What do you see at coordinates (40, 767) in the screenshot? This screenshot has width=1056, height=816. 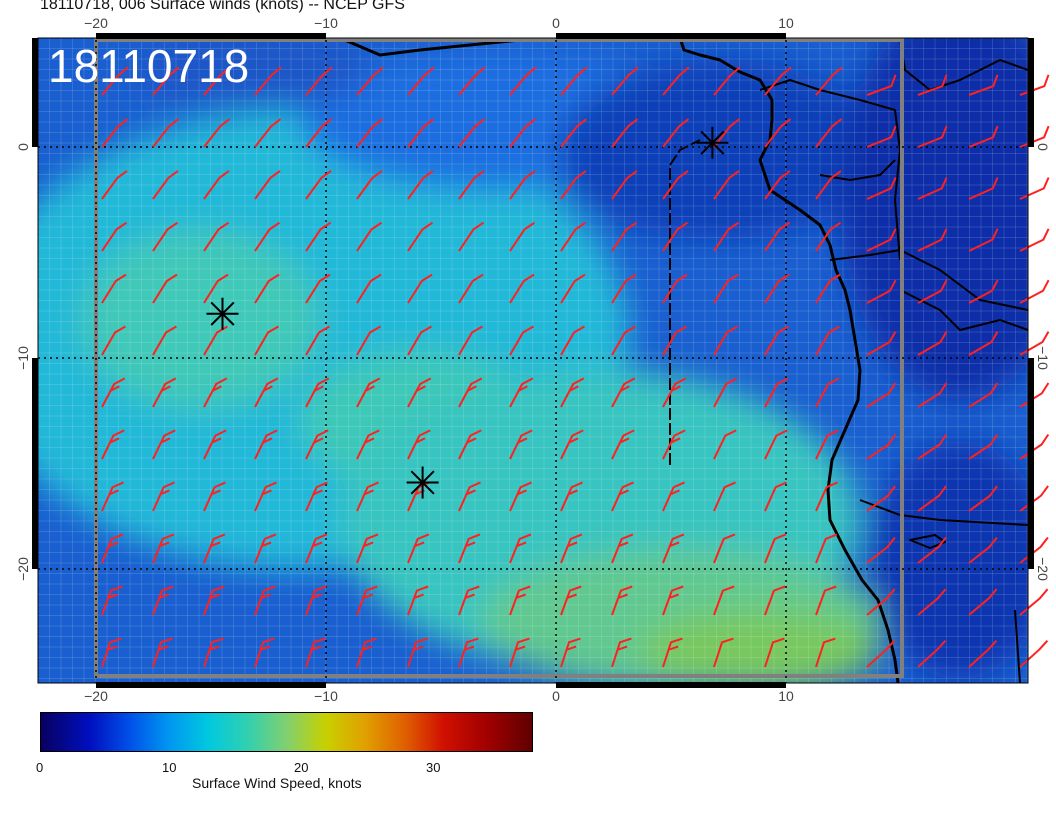 I see `colorbar-tick: 0` at bounding box center [40, 767].